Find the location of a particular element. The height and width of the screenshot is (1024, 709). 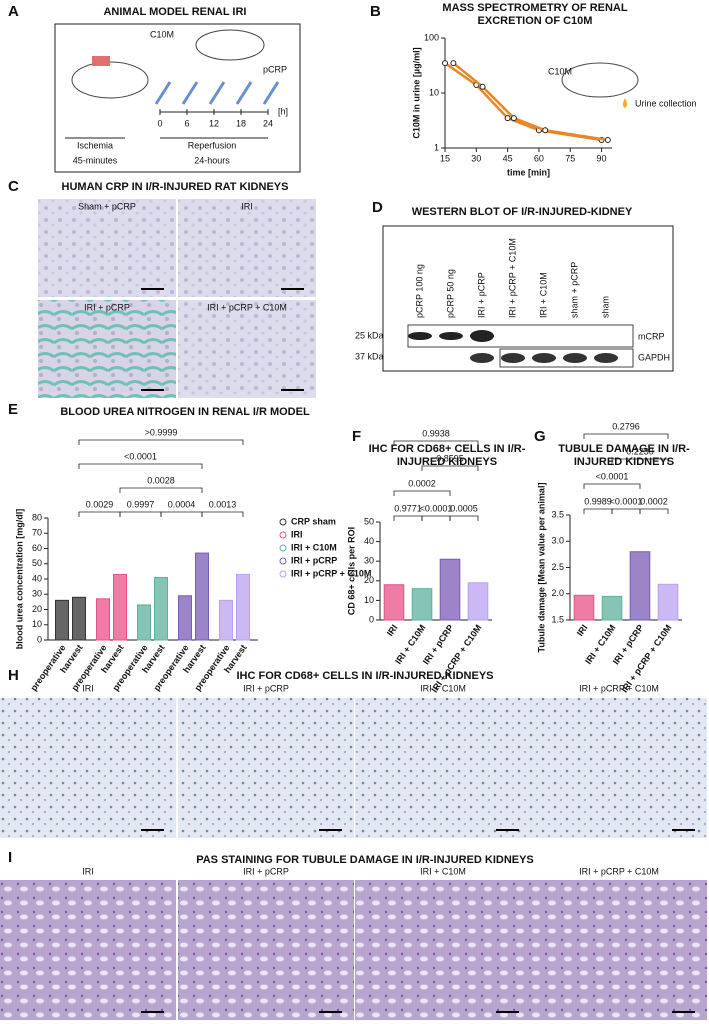

chart-title: BLOOD UREA NITROGEN IN RENAL I/R MODEL is located at coordinates (185, 412).